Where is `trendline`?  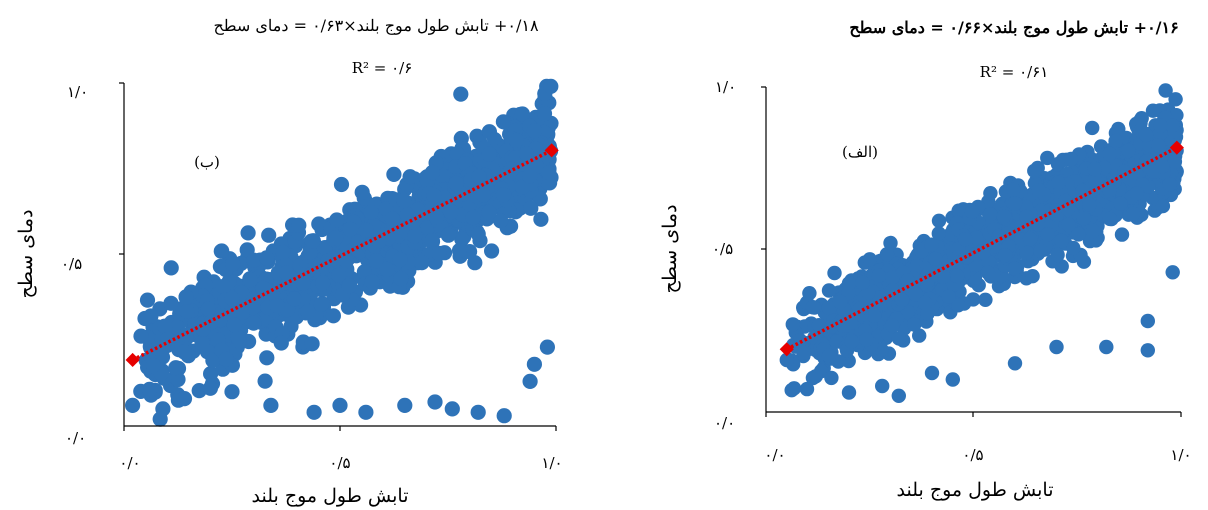
trendline is located at coordinates (342, 255).